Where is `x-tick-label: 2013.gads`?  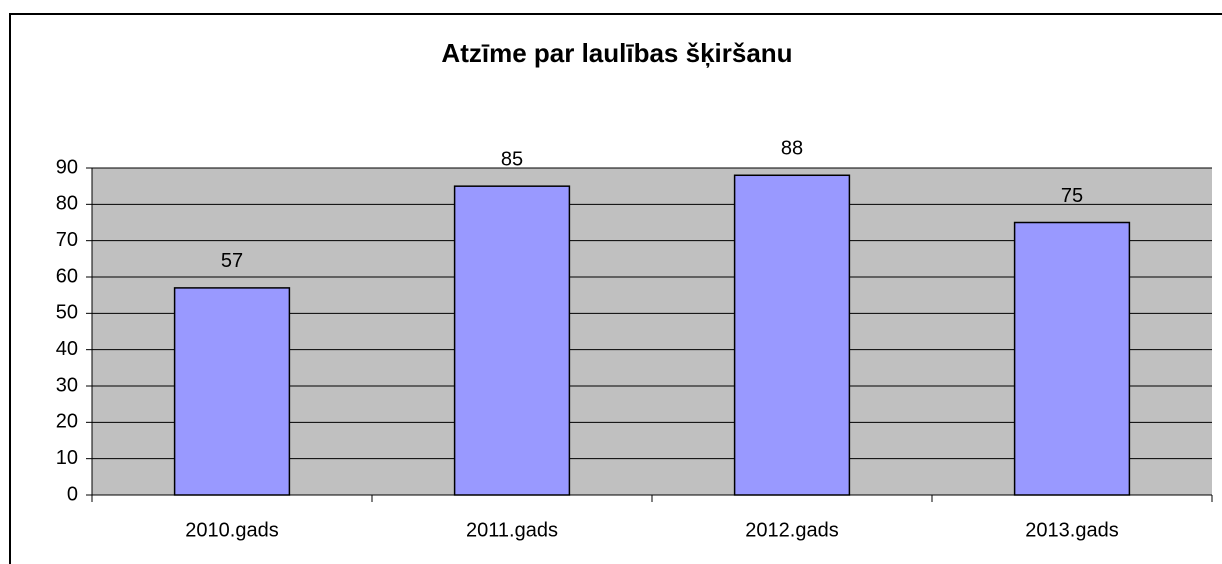 x-tick-label: 2013.gads is located at coordinates (1071, 530).